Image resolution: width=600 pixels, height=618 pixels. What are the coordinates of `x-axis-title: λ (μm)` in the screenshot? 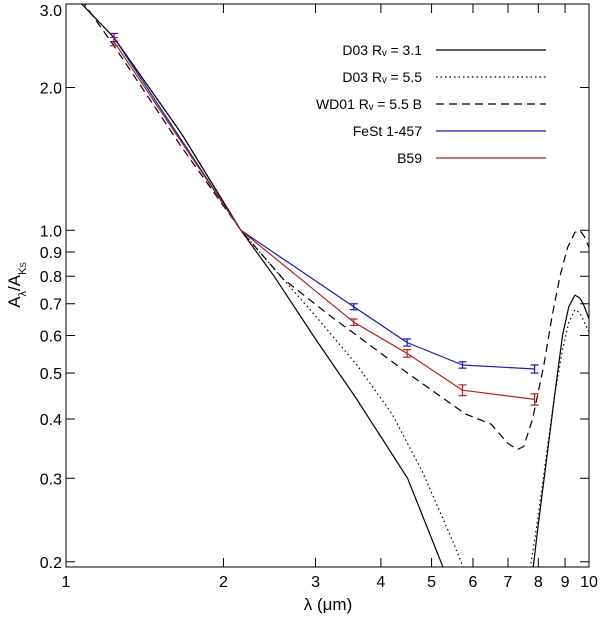 It's located at (328, 604).